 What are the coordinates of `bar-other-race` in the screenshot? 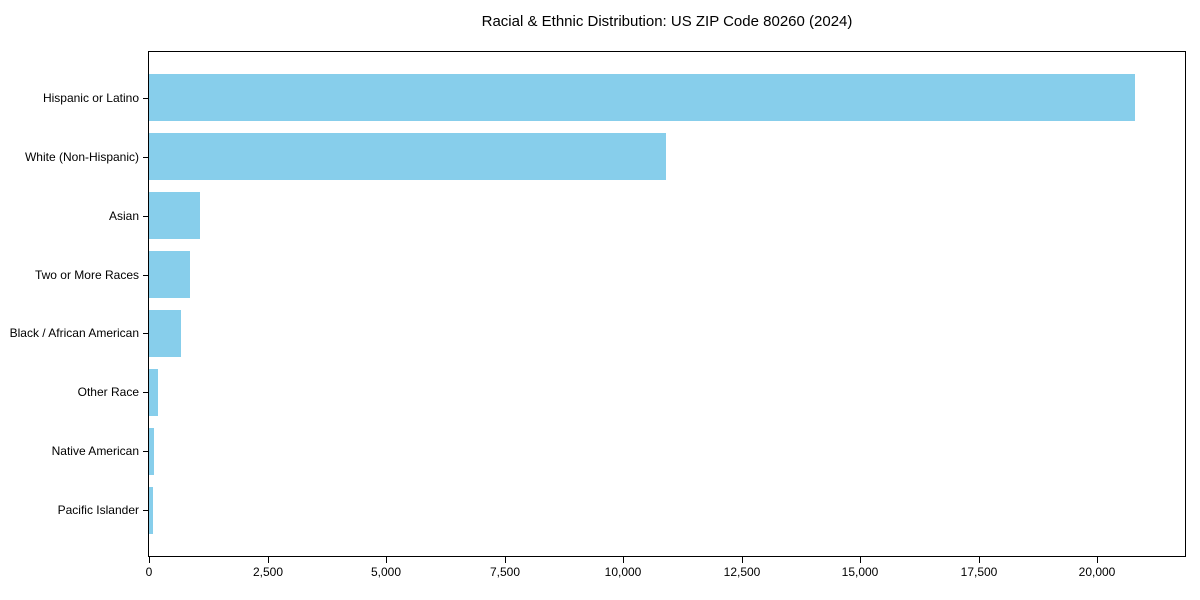 It's located at (153, 392).